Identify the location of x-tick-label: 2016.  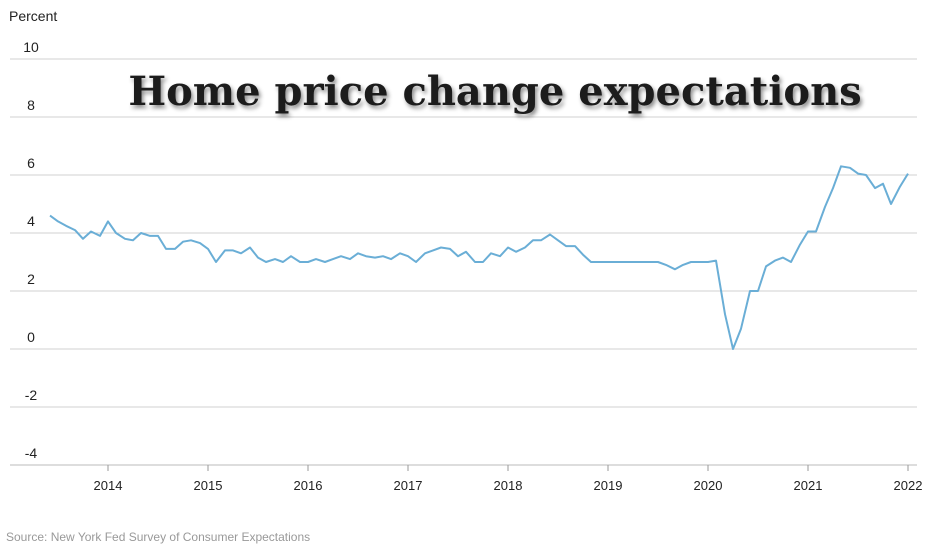
(308, 485).